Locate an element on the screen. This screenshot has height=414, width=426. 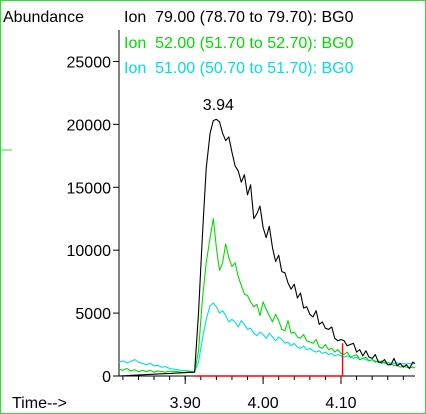
legend-entry-52: Ion 52.00 (51.70 to 52.70): BG0 is located at coordinates (239, 43).